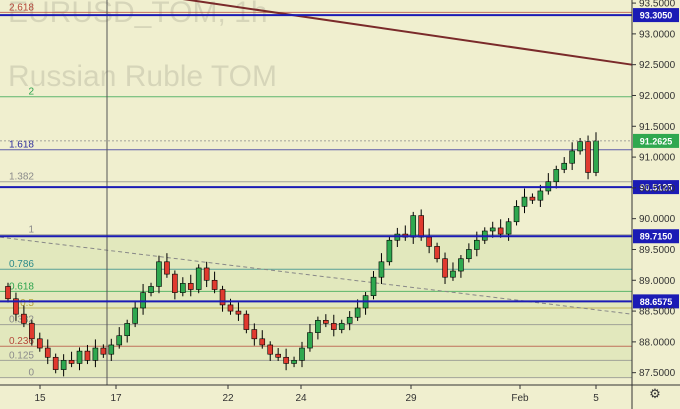 Image resolution: width=680 pixels, height=409 pixels. Describe the element at coordinates (21, 7) in the screenshot. I see `fib-level-label: 2.618` at that location.